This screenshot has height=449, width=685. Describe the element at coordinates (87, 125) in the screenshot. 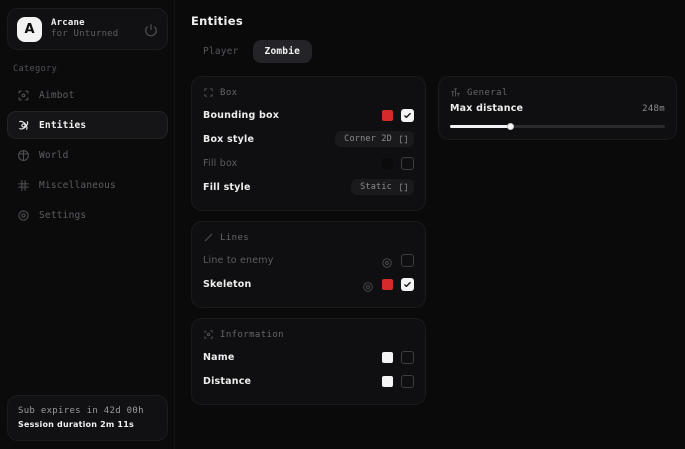

I see `sidebar-item-entities: Entities` at that location.